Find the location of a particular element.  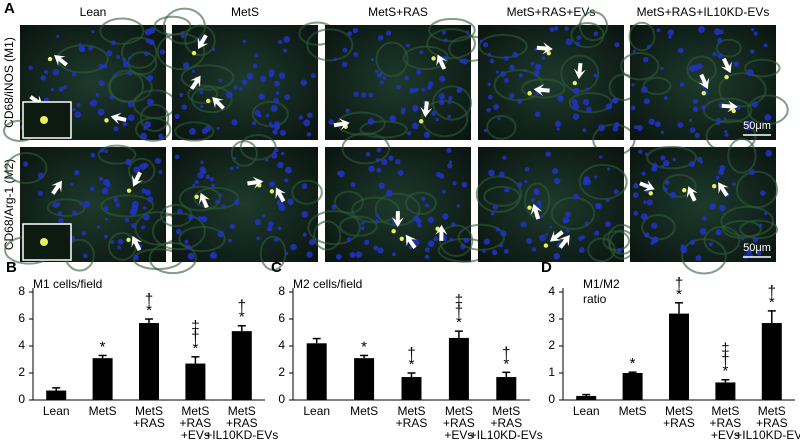

panel-label: D is located at coordinates (546, 267).